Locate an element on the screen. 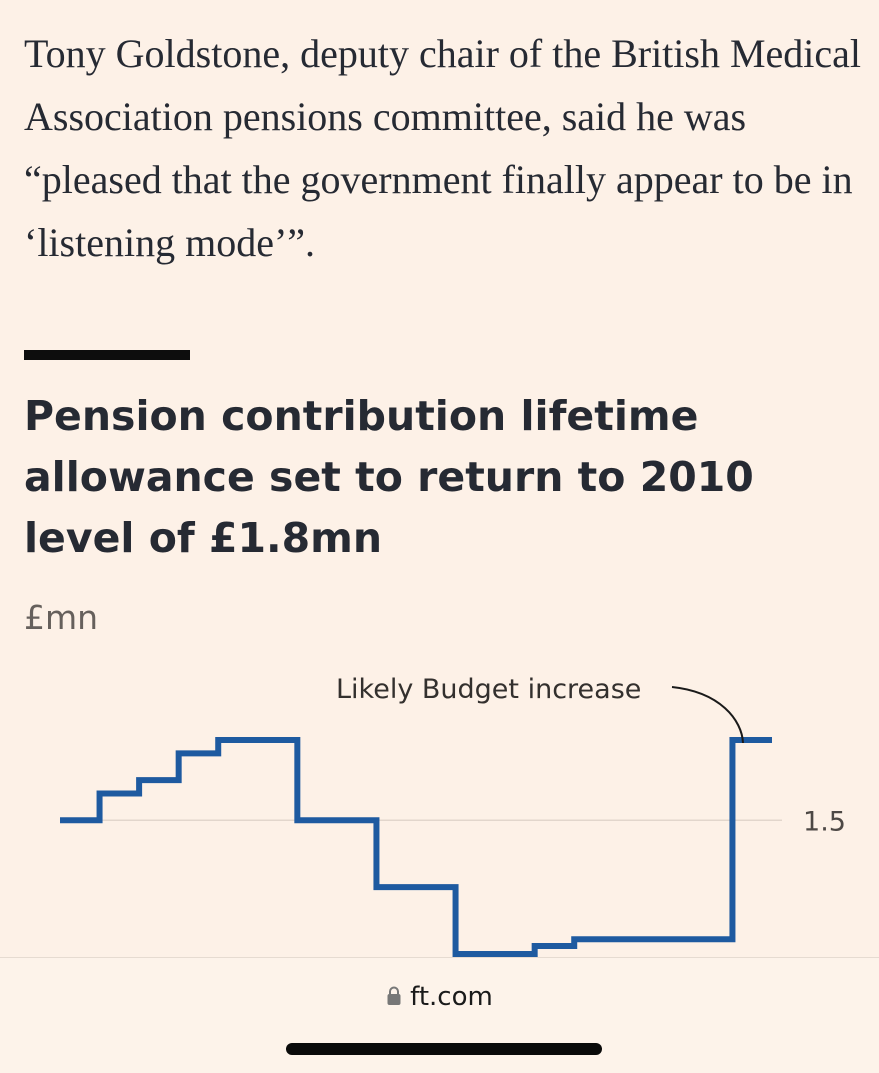 The image size is (879, 1073). chart-top-rule is located at coordinates (107, 355).